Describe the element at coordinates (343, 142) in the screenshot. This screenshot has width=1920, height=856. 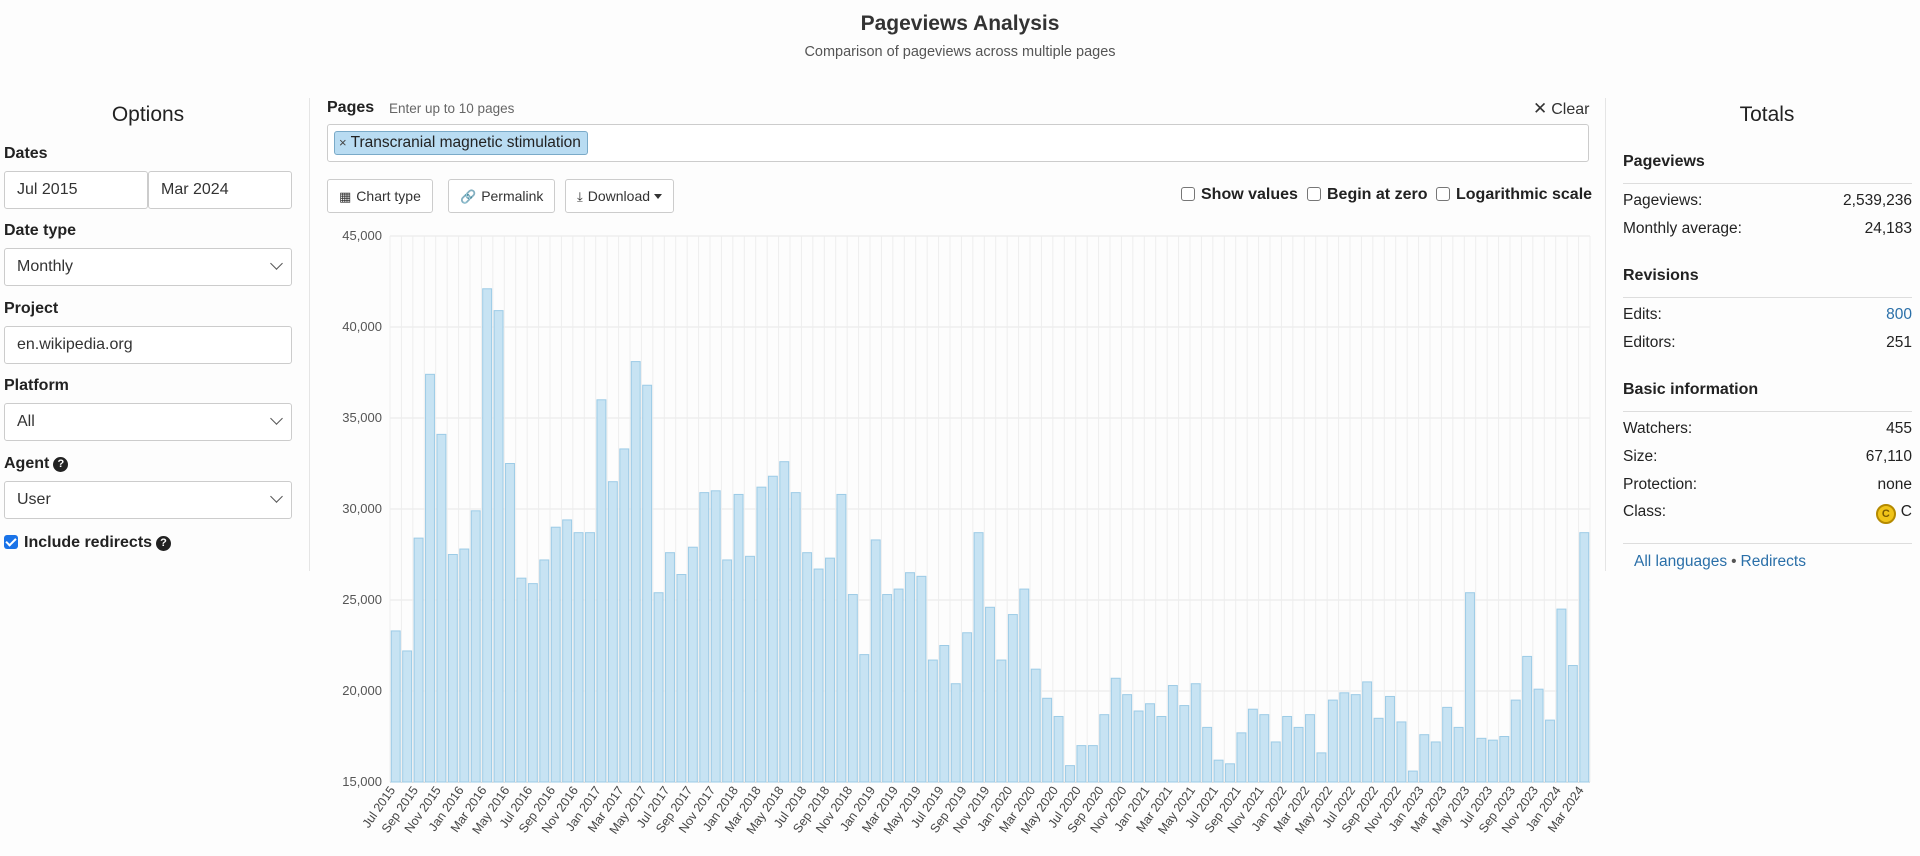
I see `remove-tag-icon: ×` at that location.